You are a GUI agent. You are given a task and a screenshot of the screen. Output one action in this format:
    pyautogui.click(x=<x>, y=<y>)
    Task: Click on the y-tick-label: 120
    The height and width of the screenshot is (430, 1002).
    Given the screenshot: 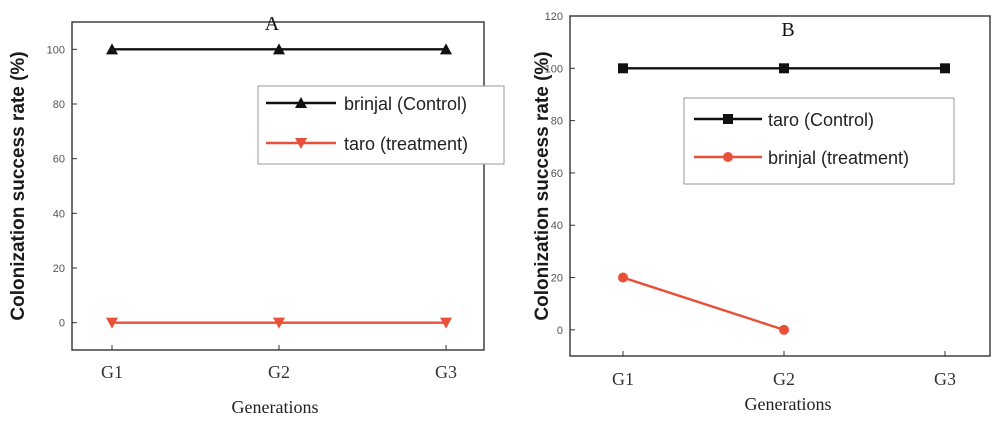 What is the action you would take?
    pyautogui.click(x=554, y=17)
    